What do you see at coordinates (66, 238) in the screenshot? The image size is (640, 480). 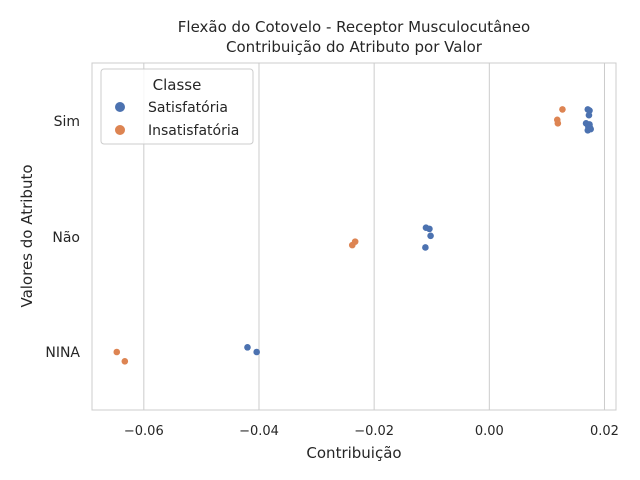 I see `y-tick-label: Não` at bounding box center [66, 238].